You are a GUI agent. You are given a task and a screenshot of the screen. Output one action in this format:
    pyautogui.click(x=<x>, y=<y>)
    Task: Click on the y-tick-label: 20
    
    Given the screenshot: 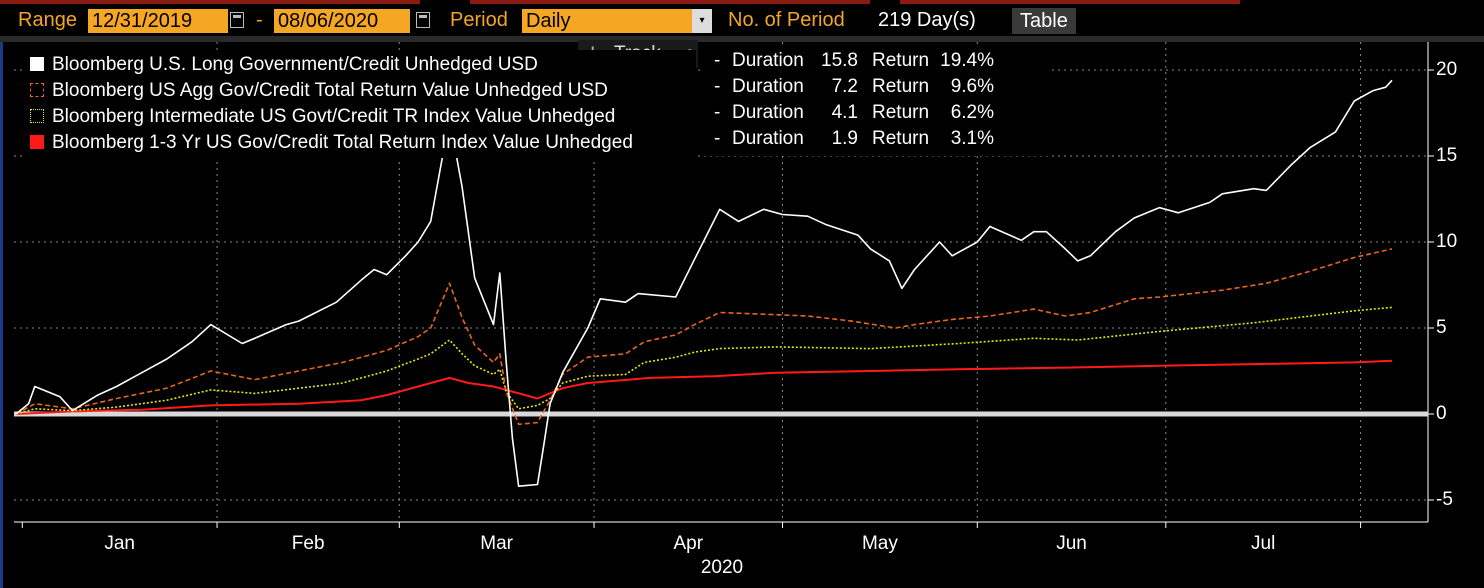 What is the action you would take?
    pyautogui.click(x=1447, y=69)
    